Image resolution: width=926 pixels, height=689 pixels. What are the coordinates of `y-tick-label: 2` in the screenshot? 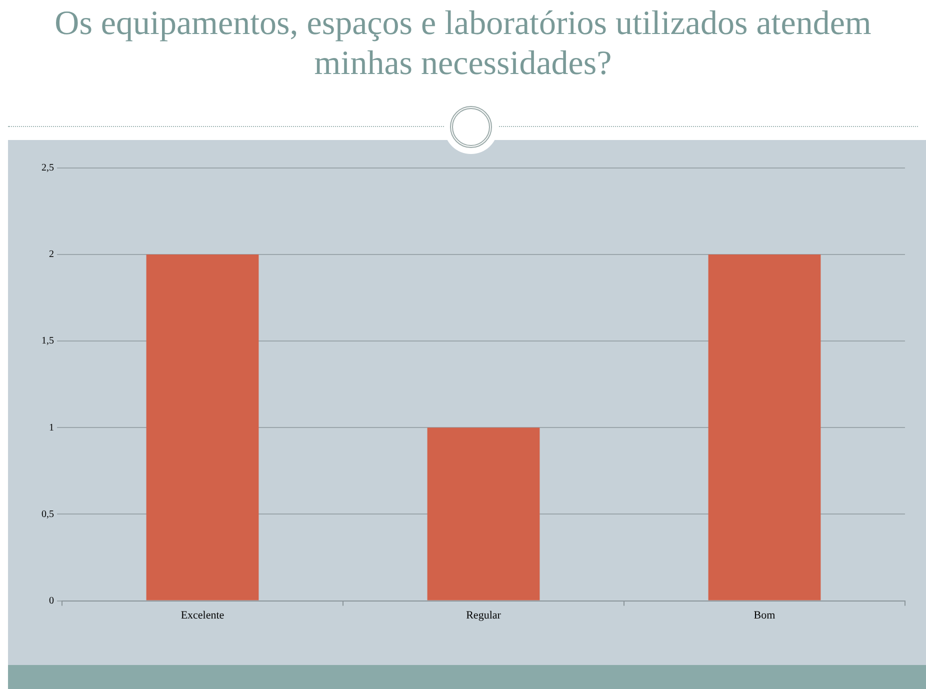 It's located at (51, 254).